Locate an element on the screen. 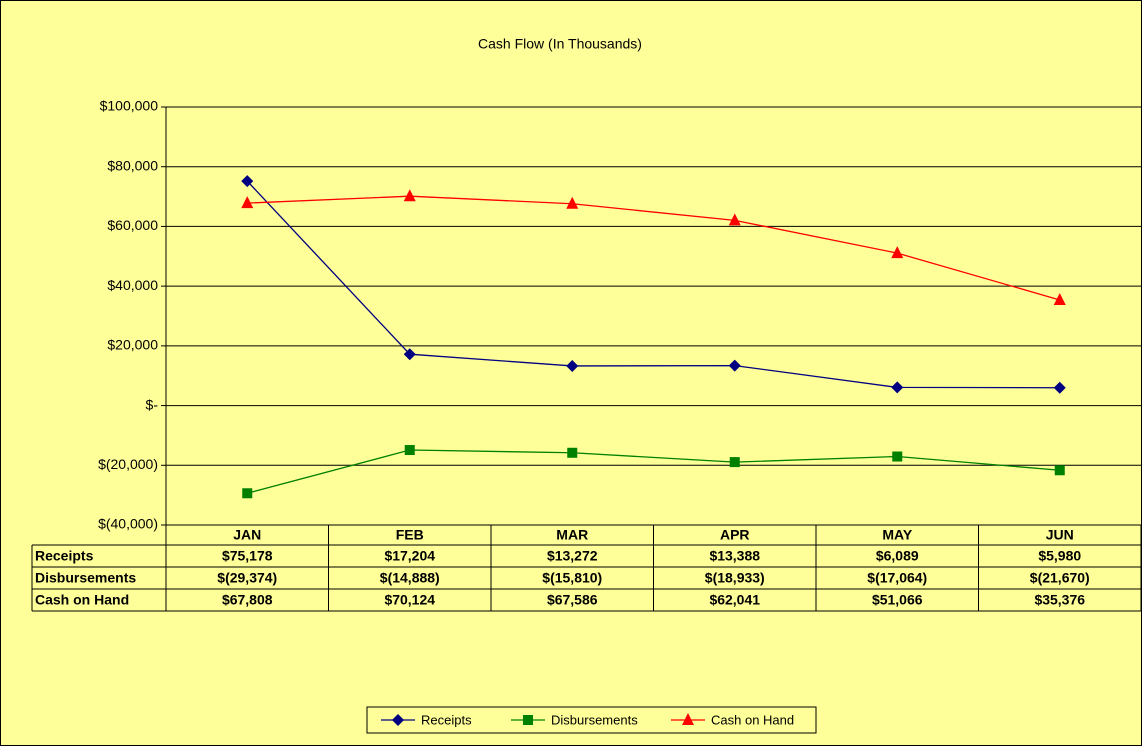 The height and width of the screenshot is (746, 1143). x-tick-label: JAN is located at coordinates (247, 535).